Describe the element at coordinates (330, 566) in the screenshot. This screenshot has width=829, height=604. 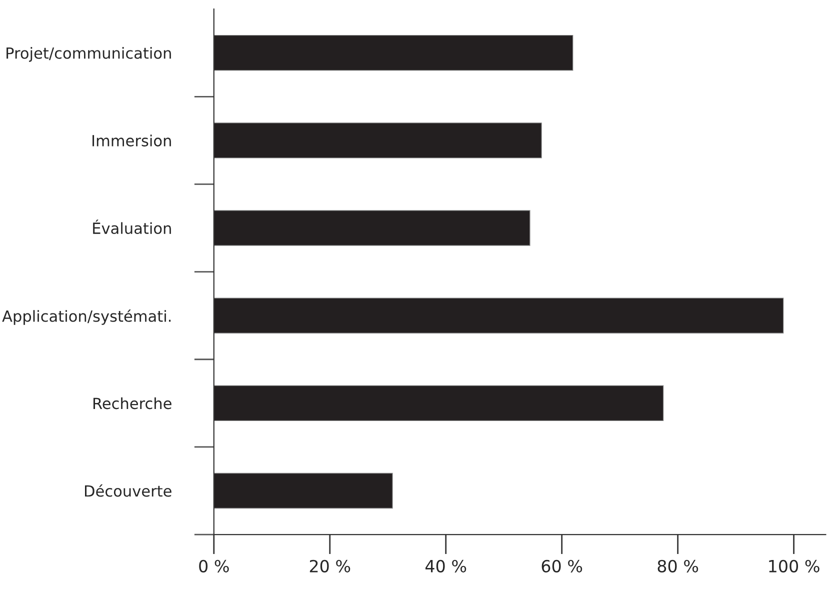
I see `x-tick-label: 20 %` at that location.